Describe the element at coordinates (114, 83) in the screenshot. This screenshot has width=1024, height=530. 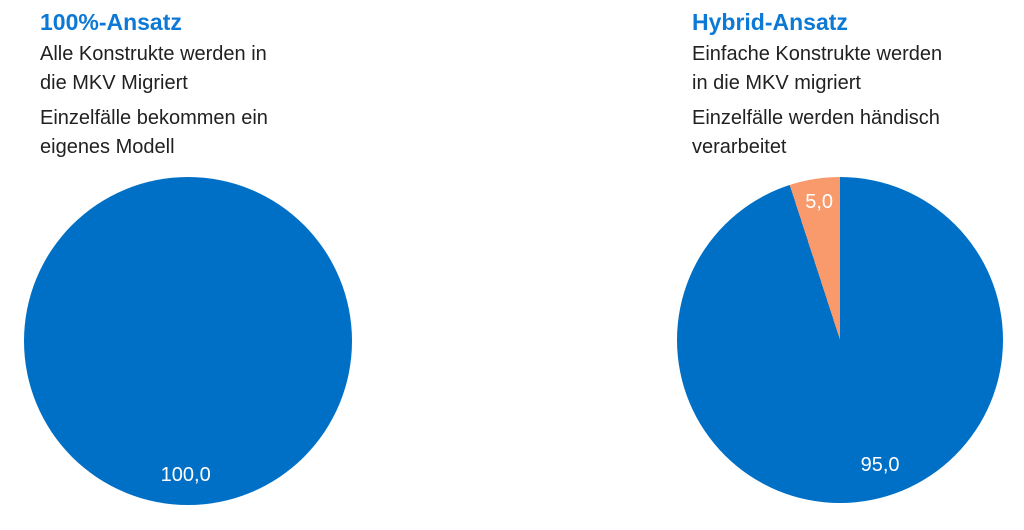
I see `paragraph-line: die MKV Migriert` at that location.